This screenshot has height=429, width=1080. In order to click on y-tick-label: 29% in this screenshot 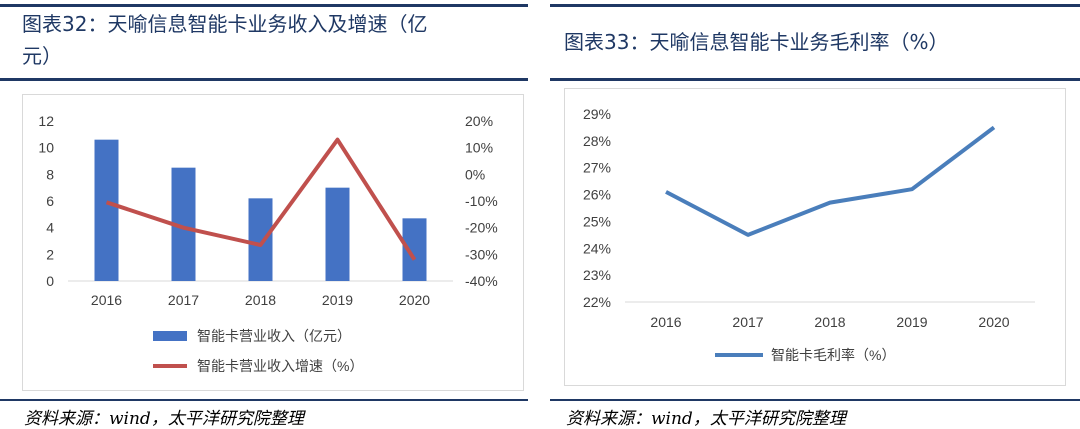, I will do `click(597, 114)`.